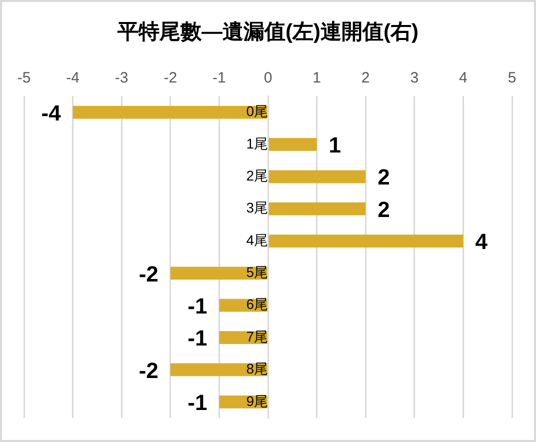  What do you see at coordinates (257, 272) in the screenshot?
I see `y-tick-label: 5尾` at bounding box center [257, 272].